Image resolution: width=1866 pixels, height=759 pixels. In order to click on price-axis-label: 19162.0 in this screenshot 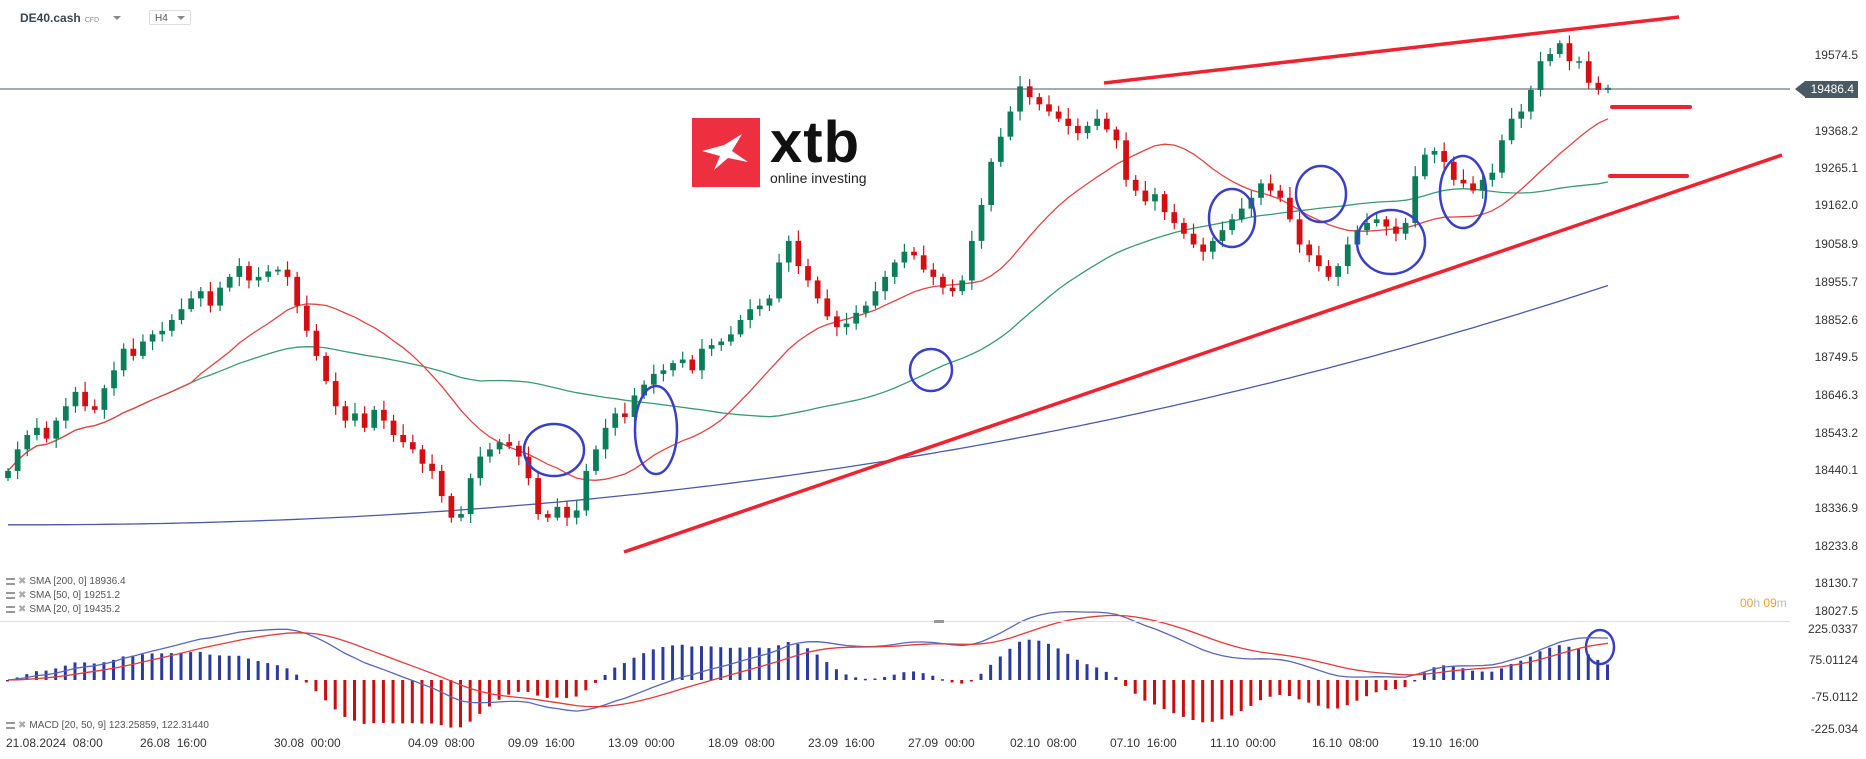, I will do `click(1836, 205)`.